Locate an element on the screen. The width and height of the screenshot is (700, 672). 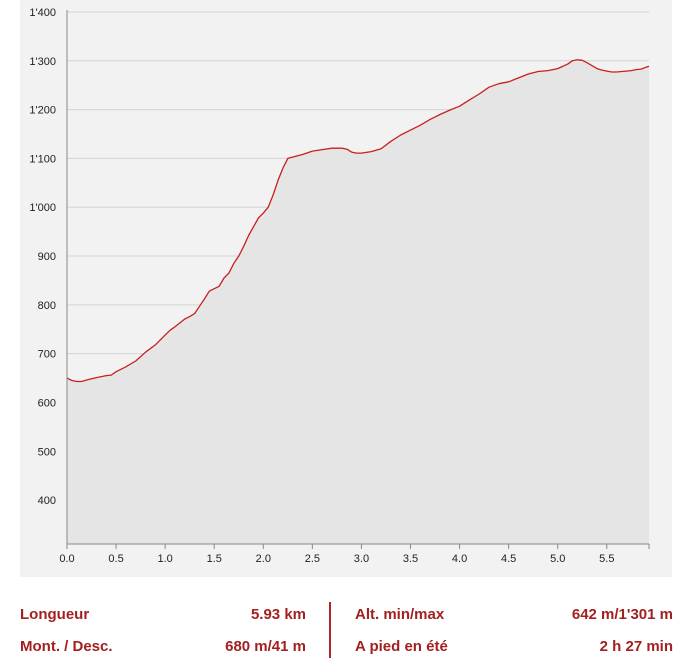
altitude-min-max-label: Alt. min/max is located at coordinates (400, 614).